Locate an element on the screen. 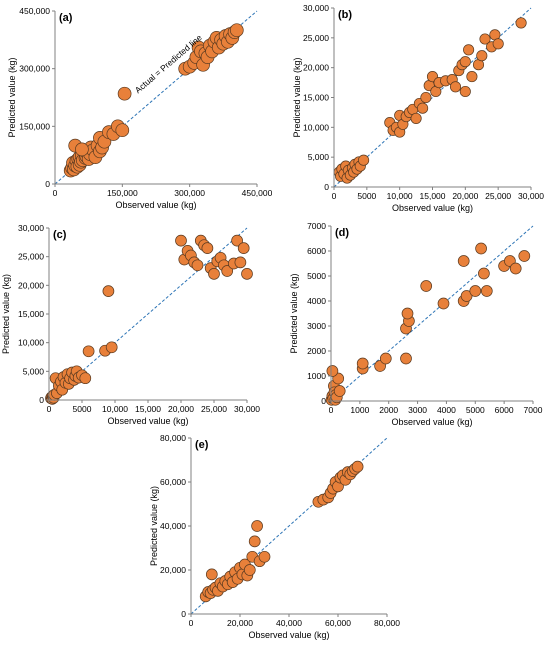  x-tick-label: 25,000 is located at coordinates (214, 409).